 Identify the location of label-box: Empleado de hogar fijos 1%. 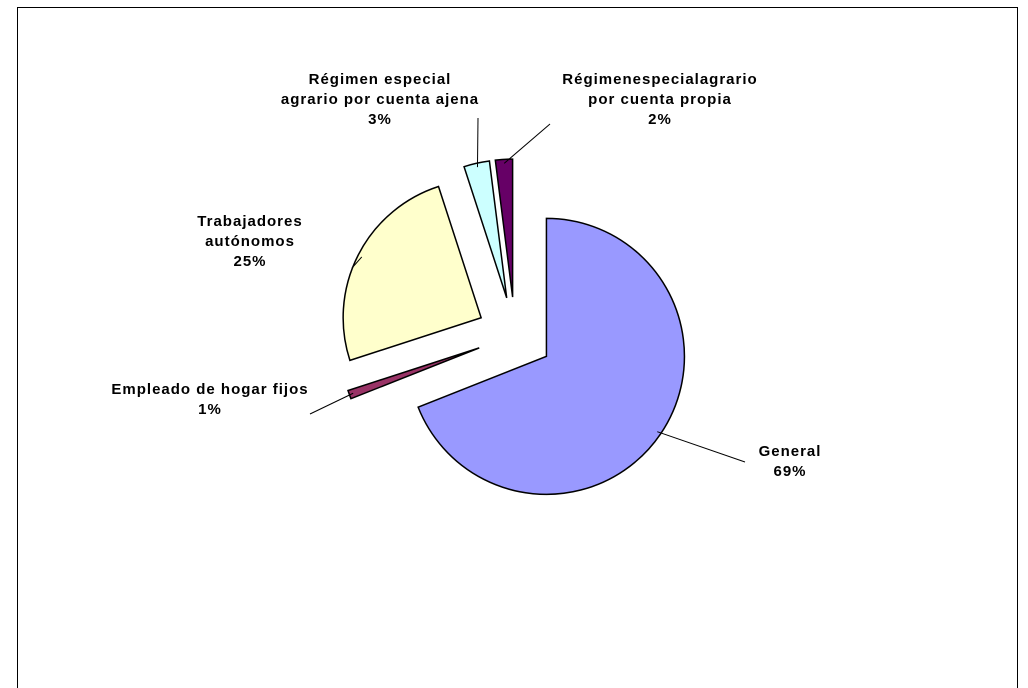
(210, 400).